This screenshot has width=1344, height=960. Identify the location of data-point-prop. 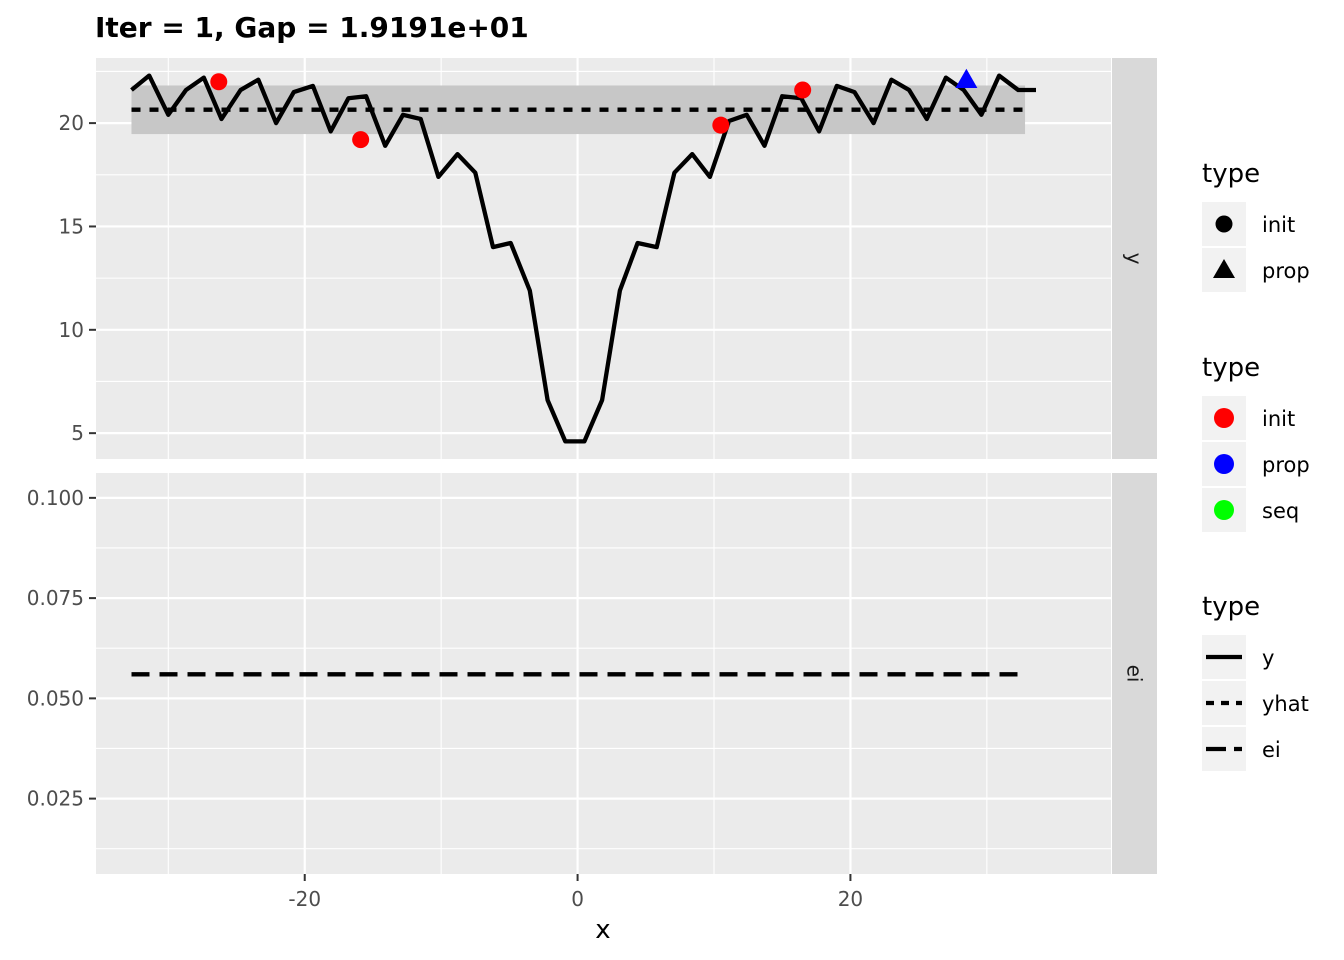
(966, 78).